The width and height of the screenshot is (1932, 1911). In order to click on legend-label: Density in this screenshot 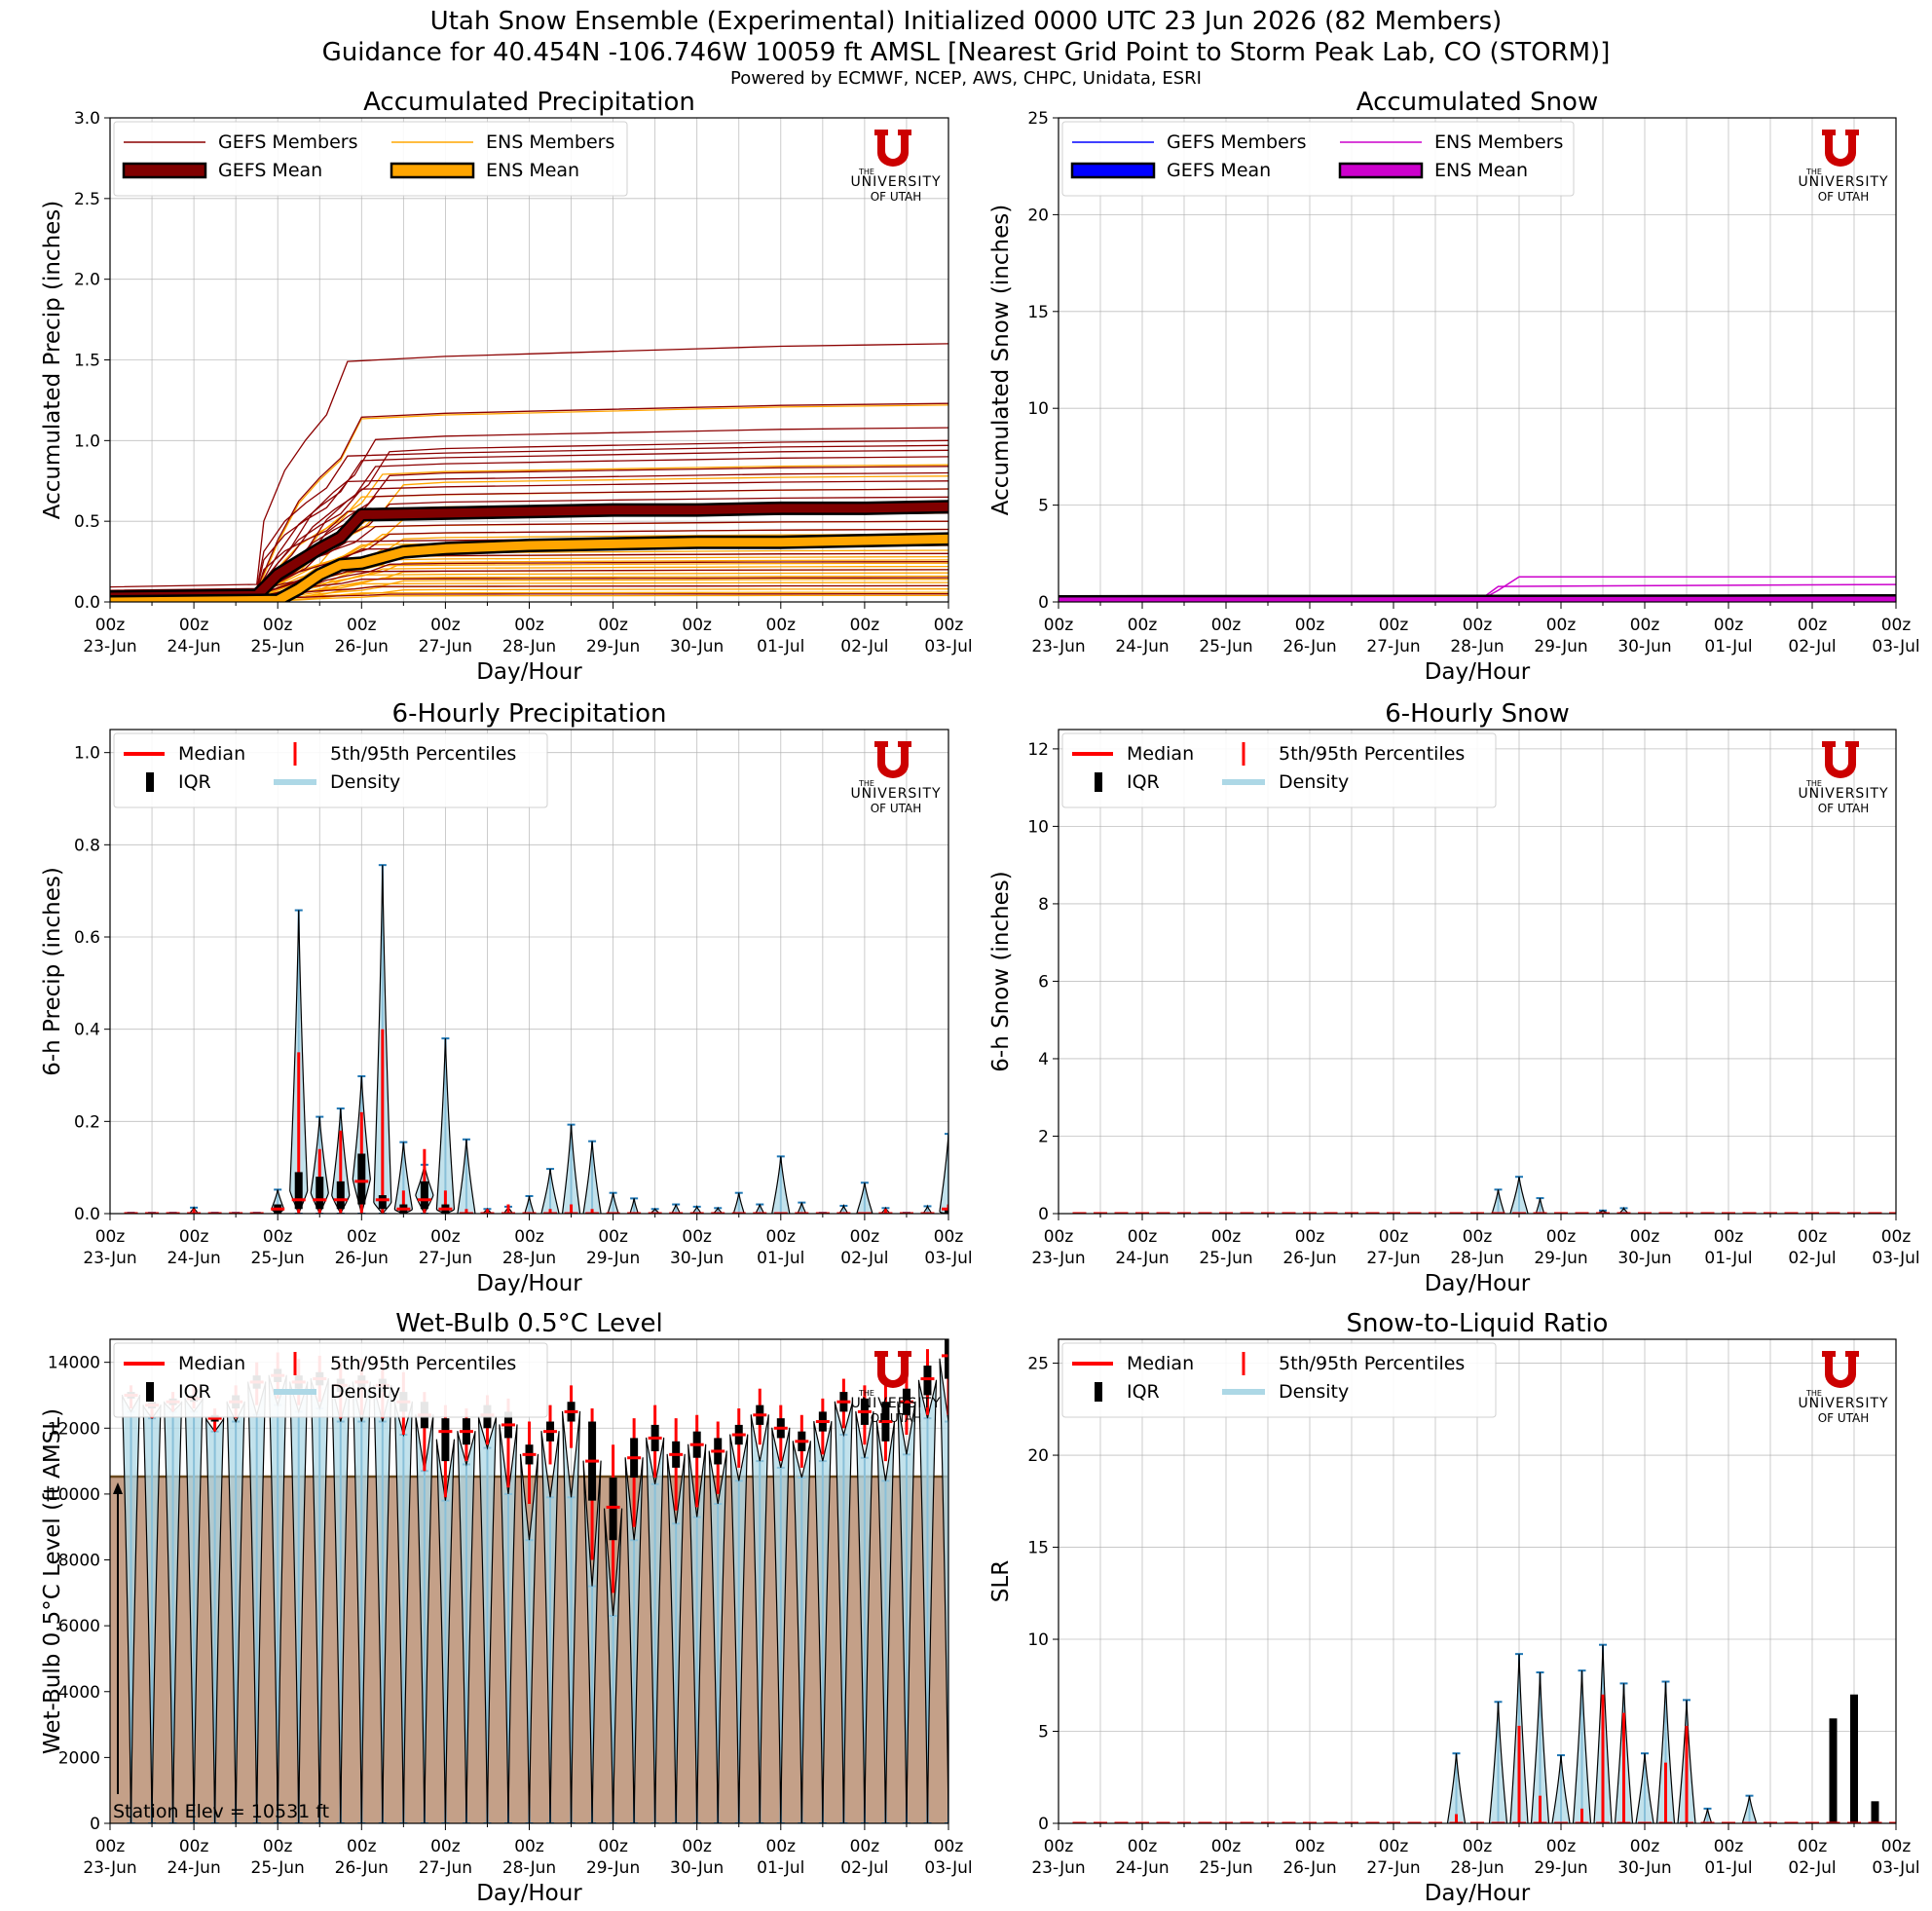, I will do `click(365, 1392)`.